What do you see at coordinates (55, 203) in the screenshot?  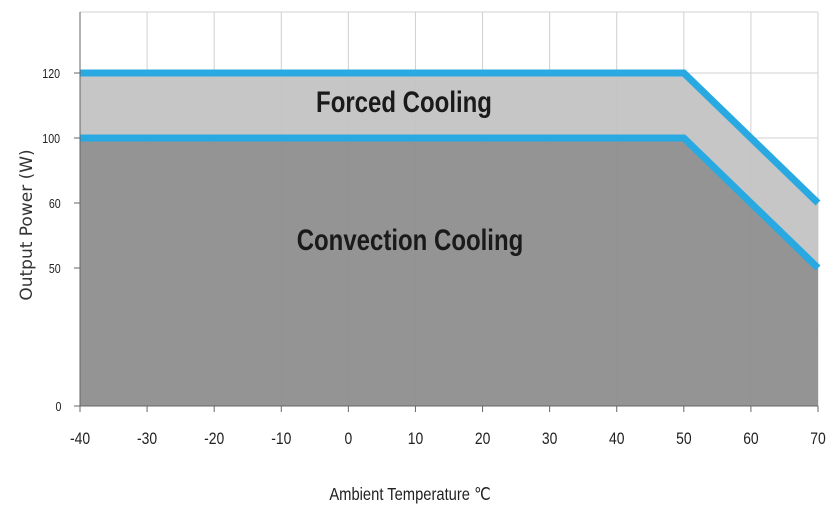 I see `y-tick-label: 60` at bounding box center [55, 203].